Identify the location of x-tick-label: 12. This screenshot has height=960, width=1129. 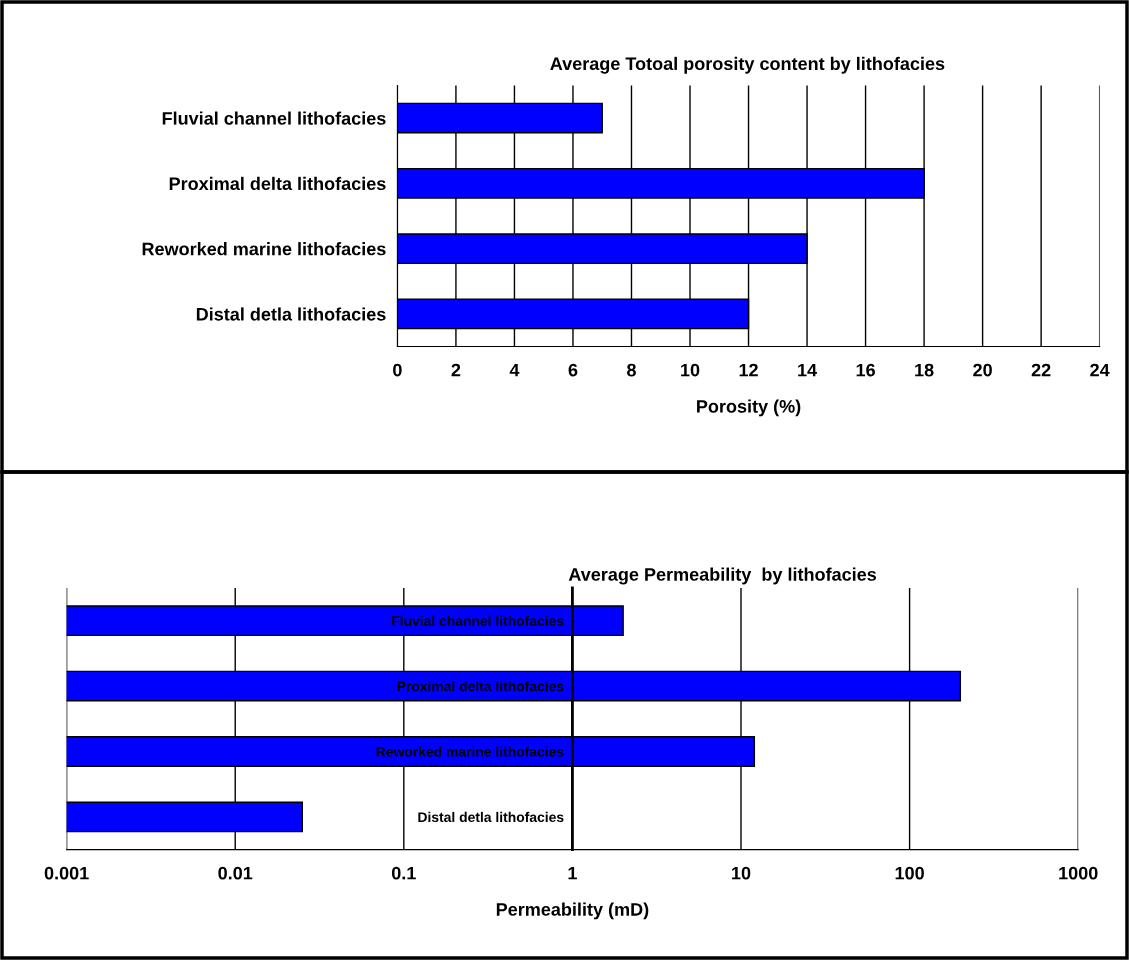
(748, 370).